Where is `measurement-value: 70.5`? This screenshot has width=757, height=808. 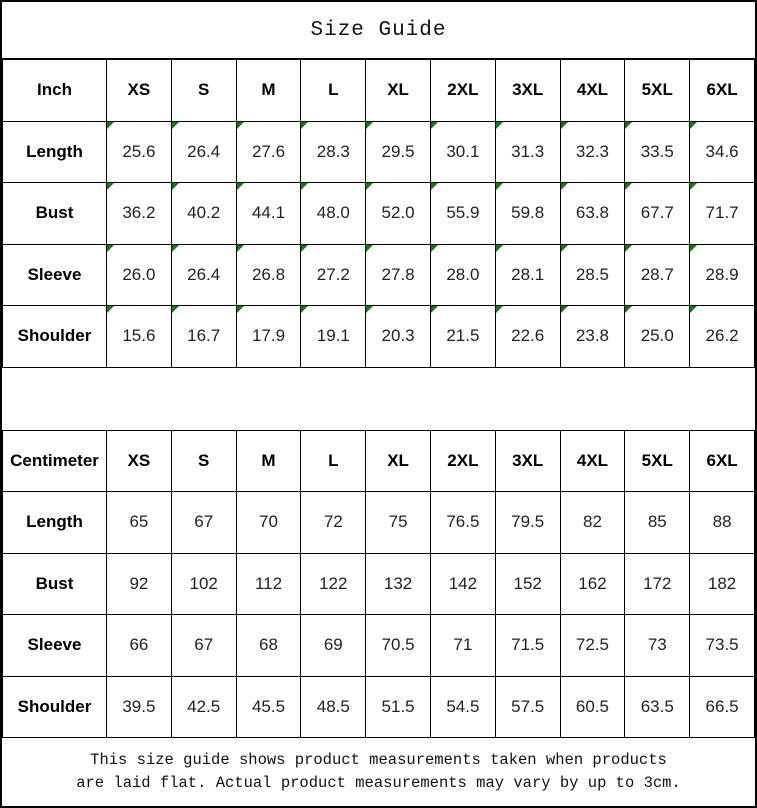
measurement-value: 70.5 is located at coordinates (398, 645).